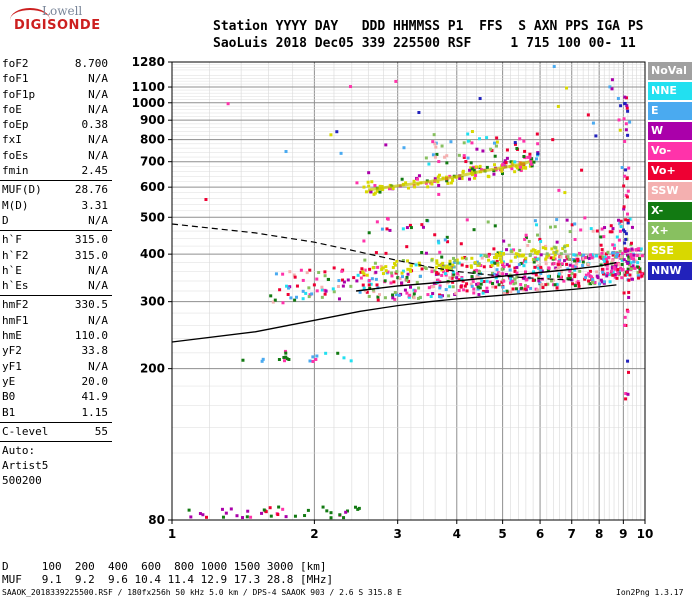 Image resolution: width=700 pixels, height=600 pixels. What do you see at coordinates (98, 109) in the screenshot?
I see `param-value: N/A` at bounding box center [98, 109].